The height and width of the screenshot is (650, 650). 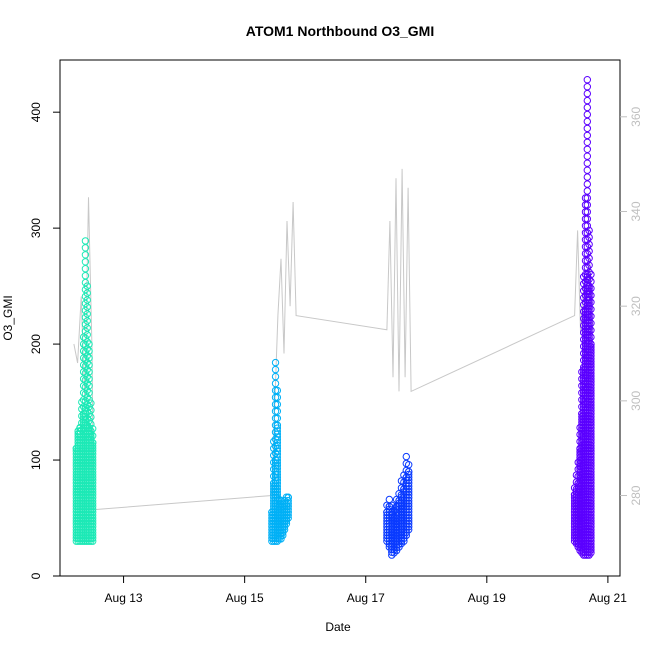 I want to click on y-axis-label: O3_GMI, so click(x=8, y=317).